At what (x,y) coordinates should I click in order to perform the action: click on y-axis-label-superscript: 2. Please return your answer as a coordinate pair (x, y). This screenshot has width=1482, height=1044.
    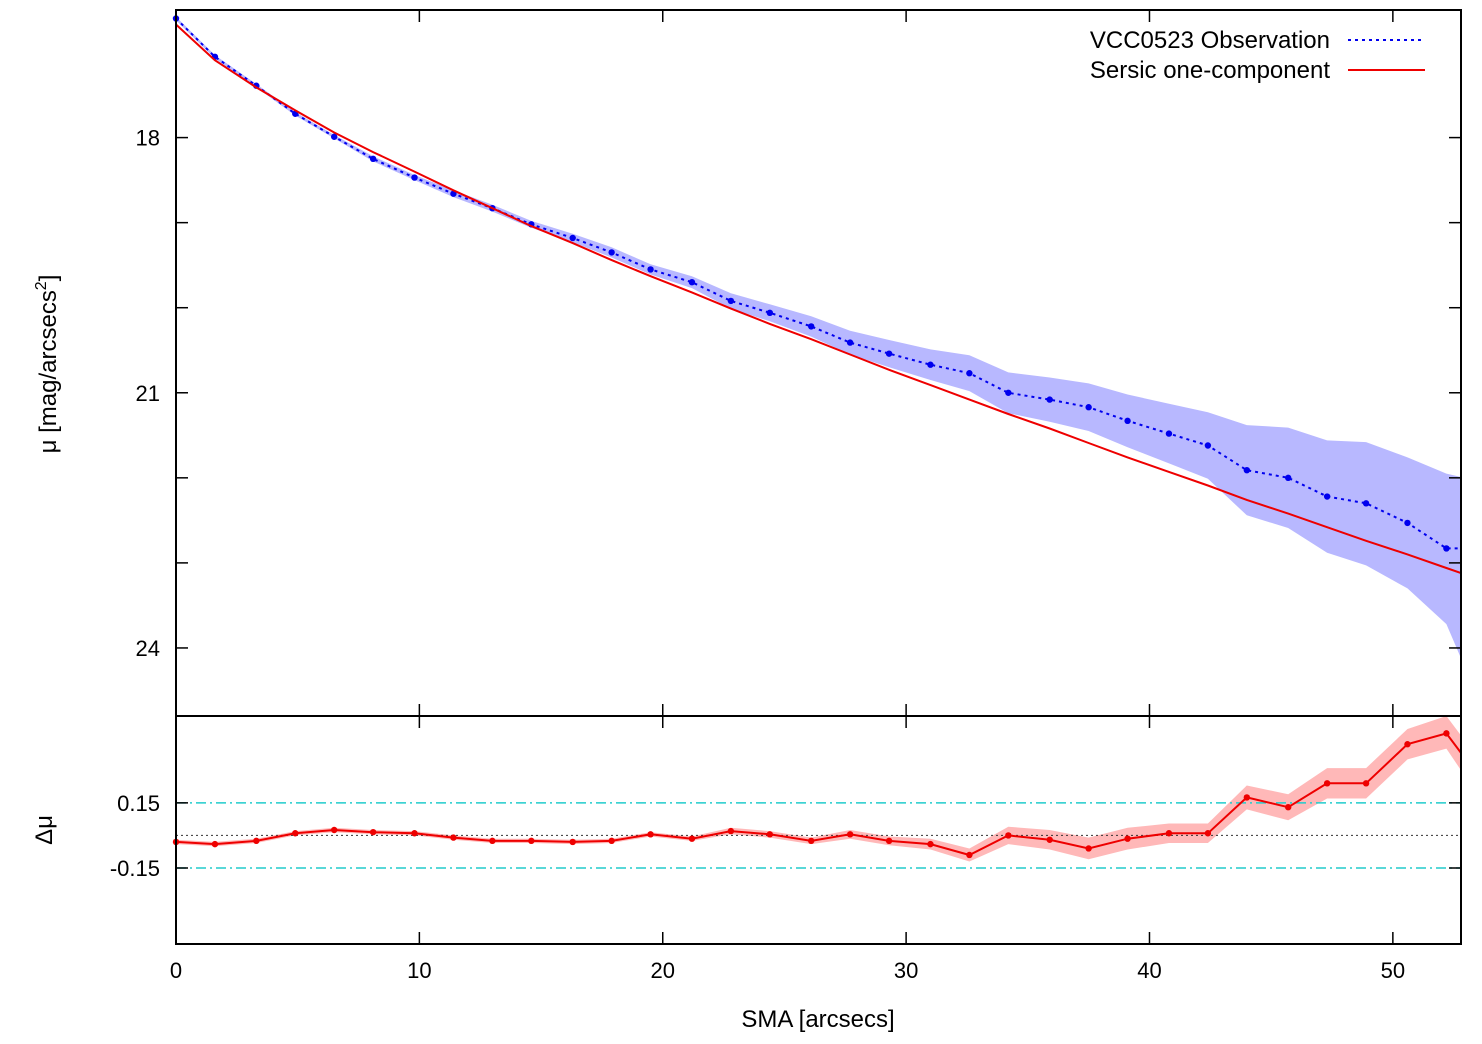
    Looking at the image, I should click on (41, 285).